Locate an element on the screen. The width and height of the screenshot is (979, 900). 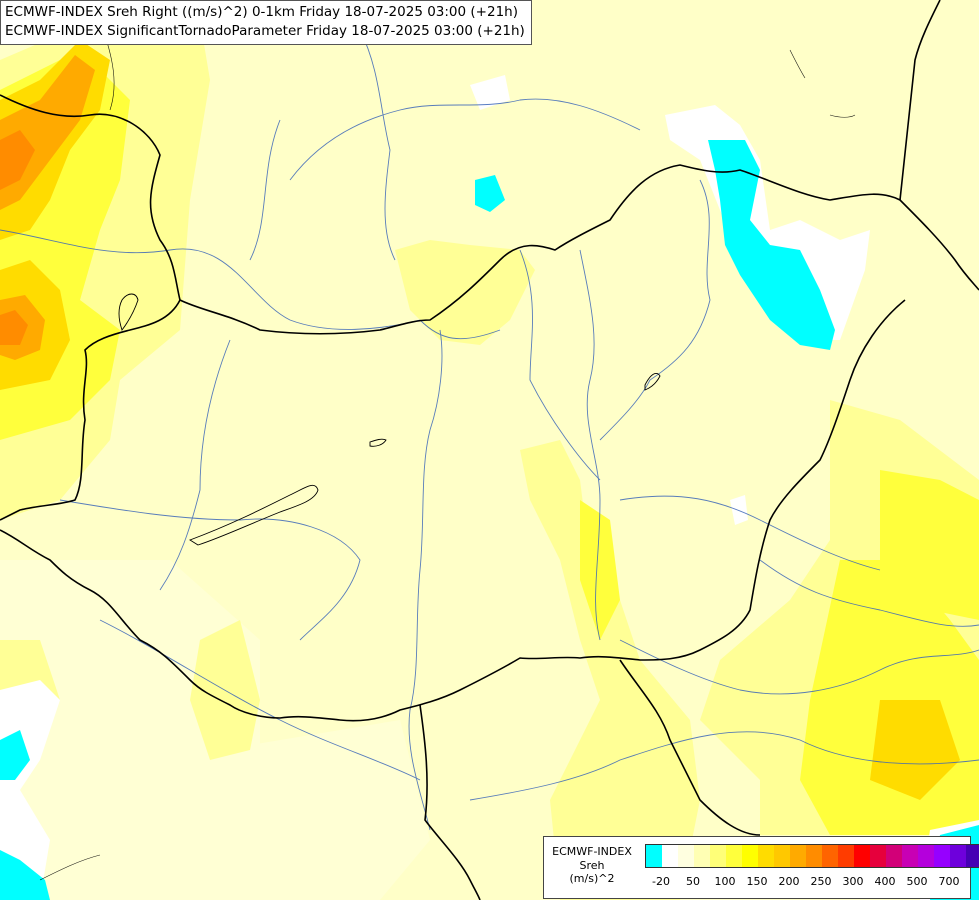
legend-tick-label: 50 is located at coordinates (693, 881).